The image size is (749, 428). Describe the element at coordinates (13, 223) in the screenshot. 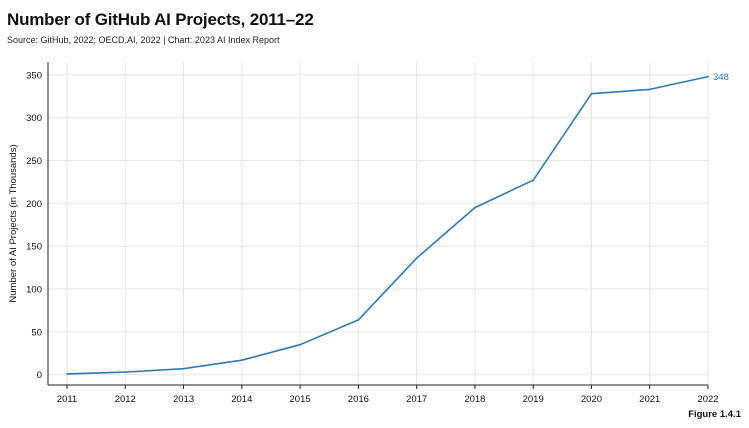

I see `y-axis-label: Number of AI Projects (in Thousands)` at that location.